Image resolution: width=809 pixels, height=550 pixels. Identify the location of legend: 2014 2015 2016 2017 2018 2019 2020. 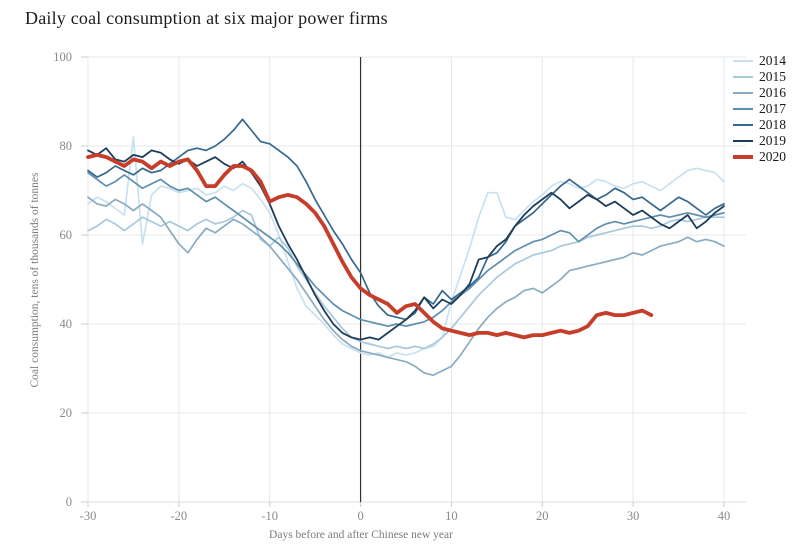
(759, 109).